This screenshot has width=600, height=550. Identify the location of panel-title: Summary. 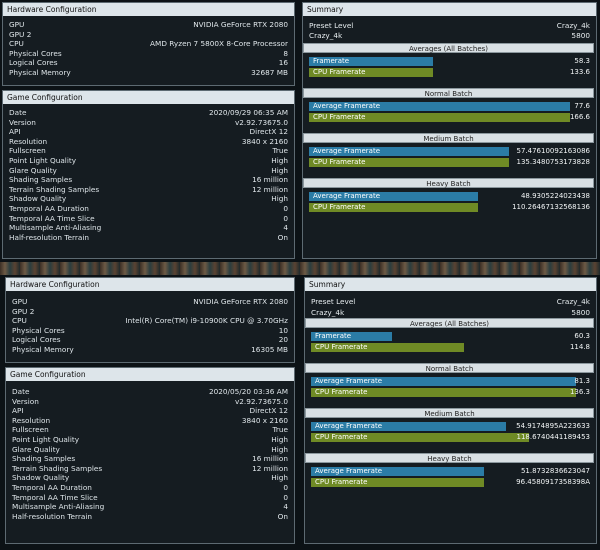
(450, 284).